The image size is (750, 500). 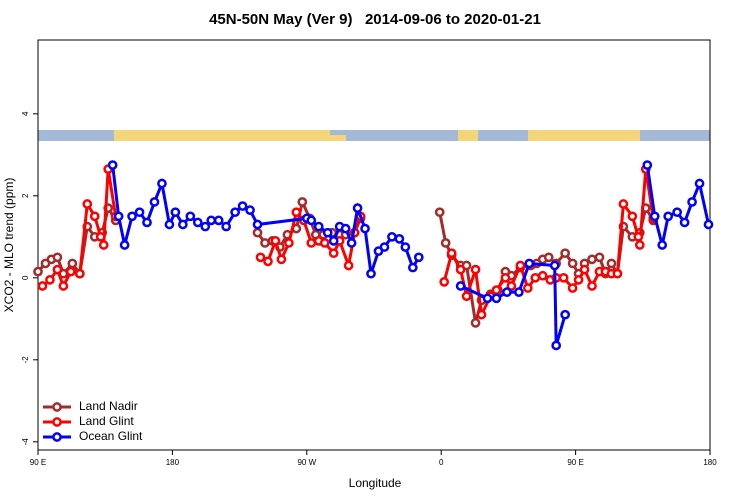 What do you see at coordinates (675, 135) in the screenshot?
I see `ocean-strip` at bounding box center [675, 135].